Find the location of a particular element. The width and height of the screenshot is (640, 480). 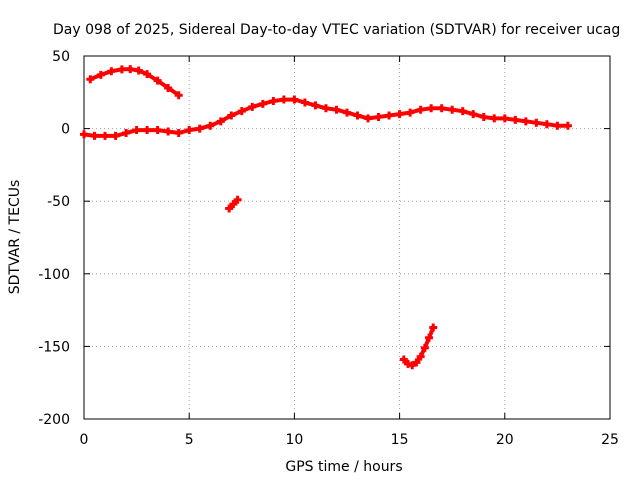

x-tick-label: 0 is located at coordinates (84, 440).